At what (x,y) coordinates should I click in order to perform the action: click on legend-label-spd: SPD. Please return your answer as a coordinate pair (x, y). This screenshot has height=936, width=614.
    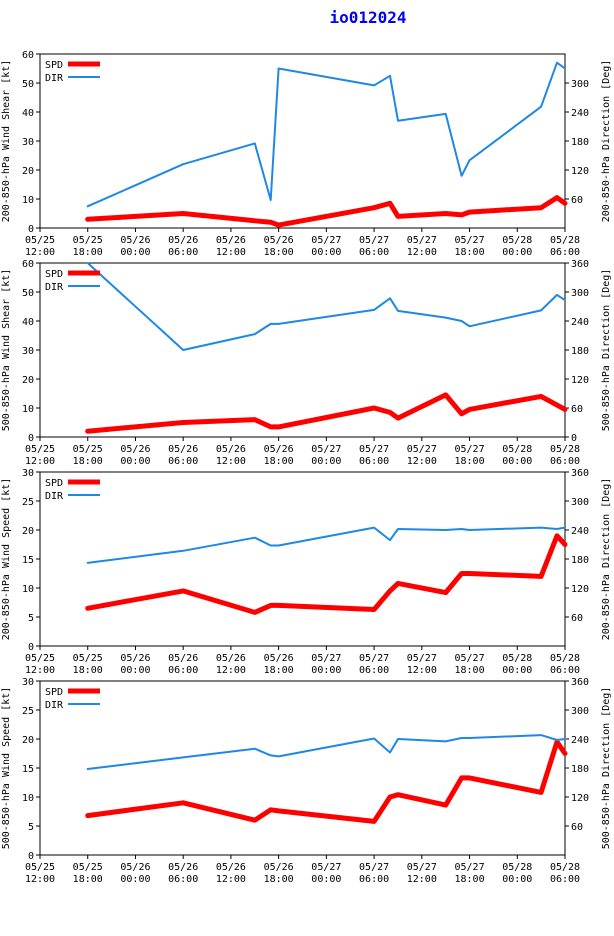
    Looking at the image, I should click on (54, 692).